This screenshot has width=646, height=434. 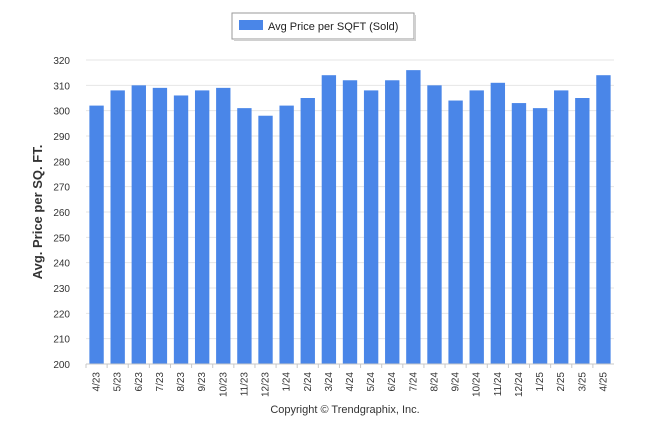 What do you see at coordinates (287, 382) in the screenshot?
I see `x-tick-label: 1/24` at bounding box center [287, 382].